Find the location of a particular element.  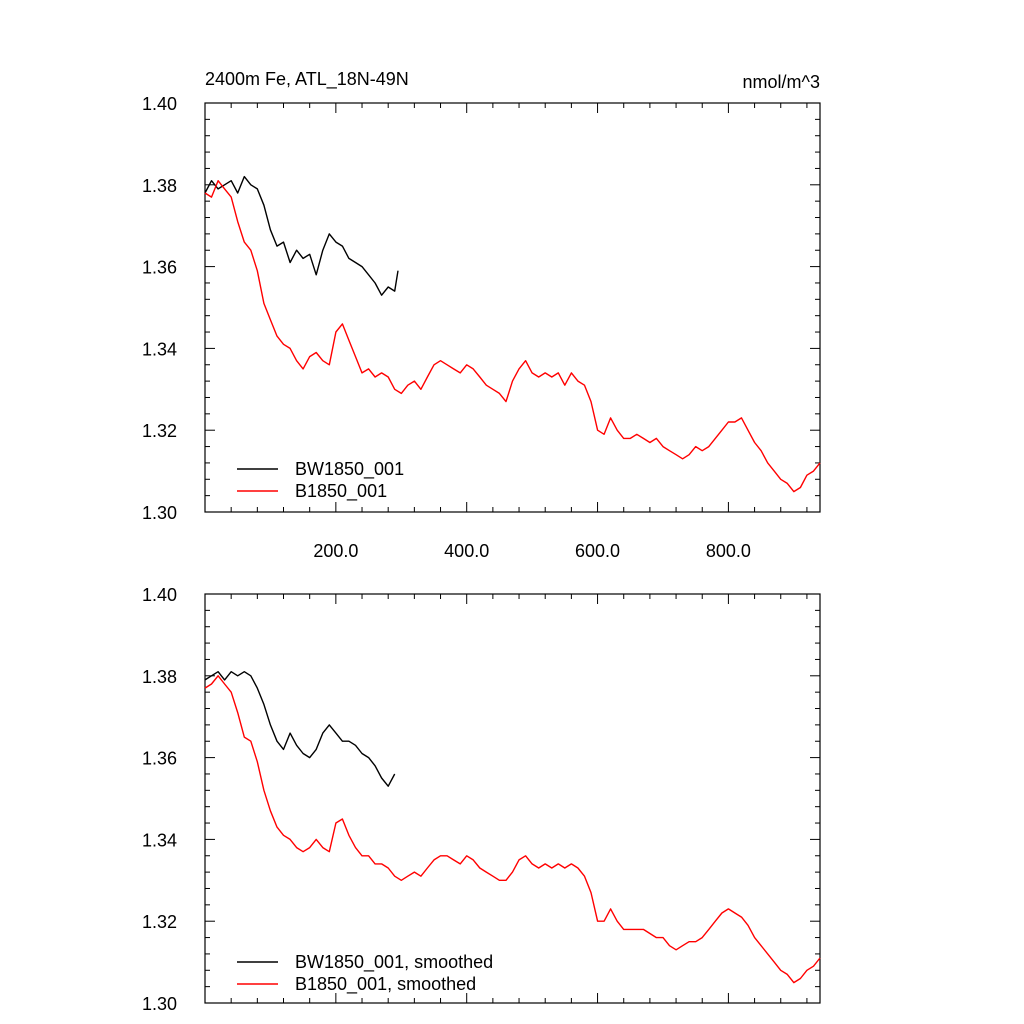

x-tick-label: 800.0 is located at coordinates (728, 551).